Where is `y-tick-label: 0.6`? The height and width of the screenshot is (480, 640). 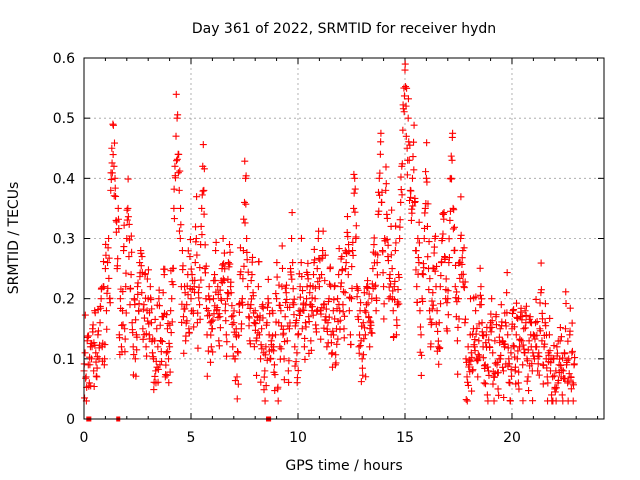 y-tick-label: 0.6 is located at coordinates (64, 59).